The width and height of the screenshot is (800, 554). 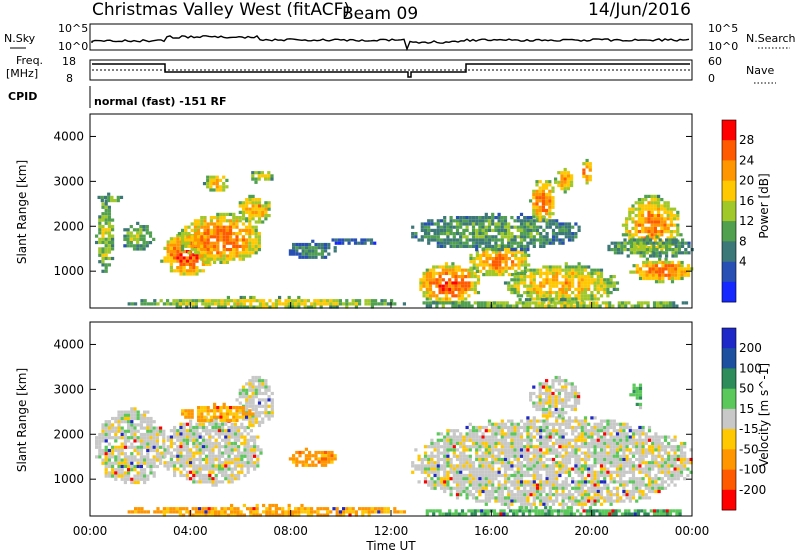 What do you see at coordinates (729, 191) in the screenshot?
I see `colorbar-swatch` at bounding box center [729, 191].